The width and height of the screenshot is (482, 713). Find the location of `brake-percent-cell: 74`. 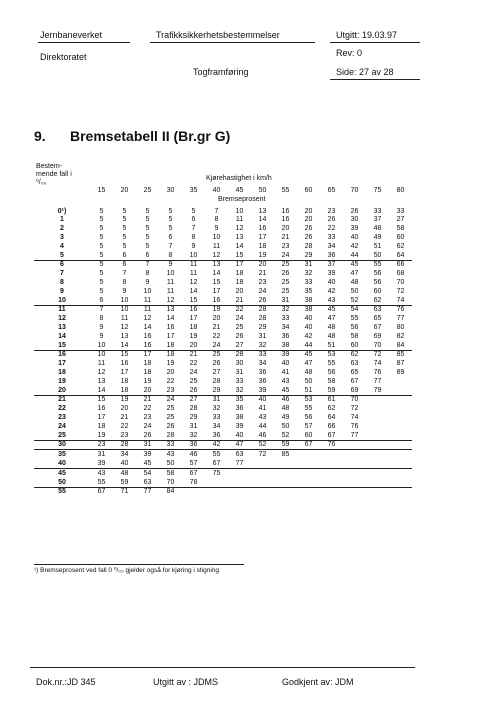

brake-percent-cell: 74 is located at coordinates (400, 300).